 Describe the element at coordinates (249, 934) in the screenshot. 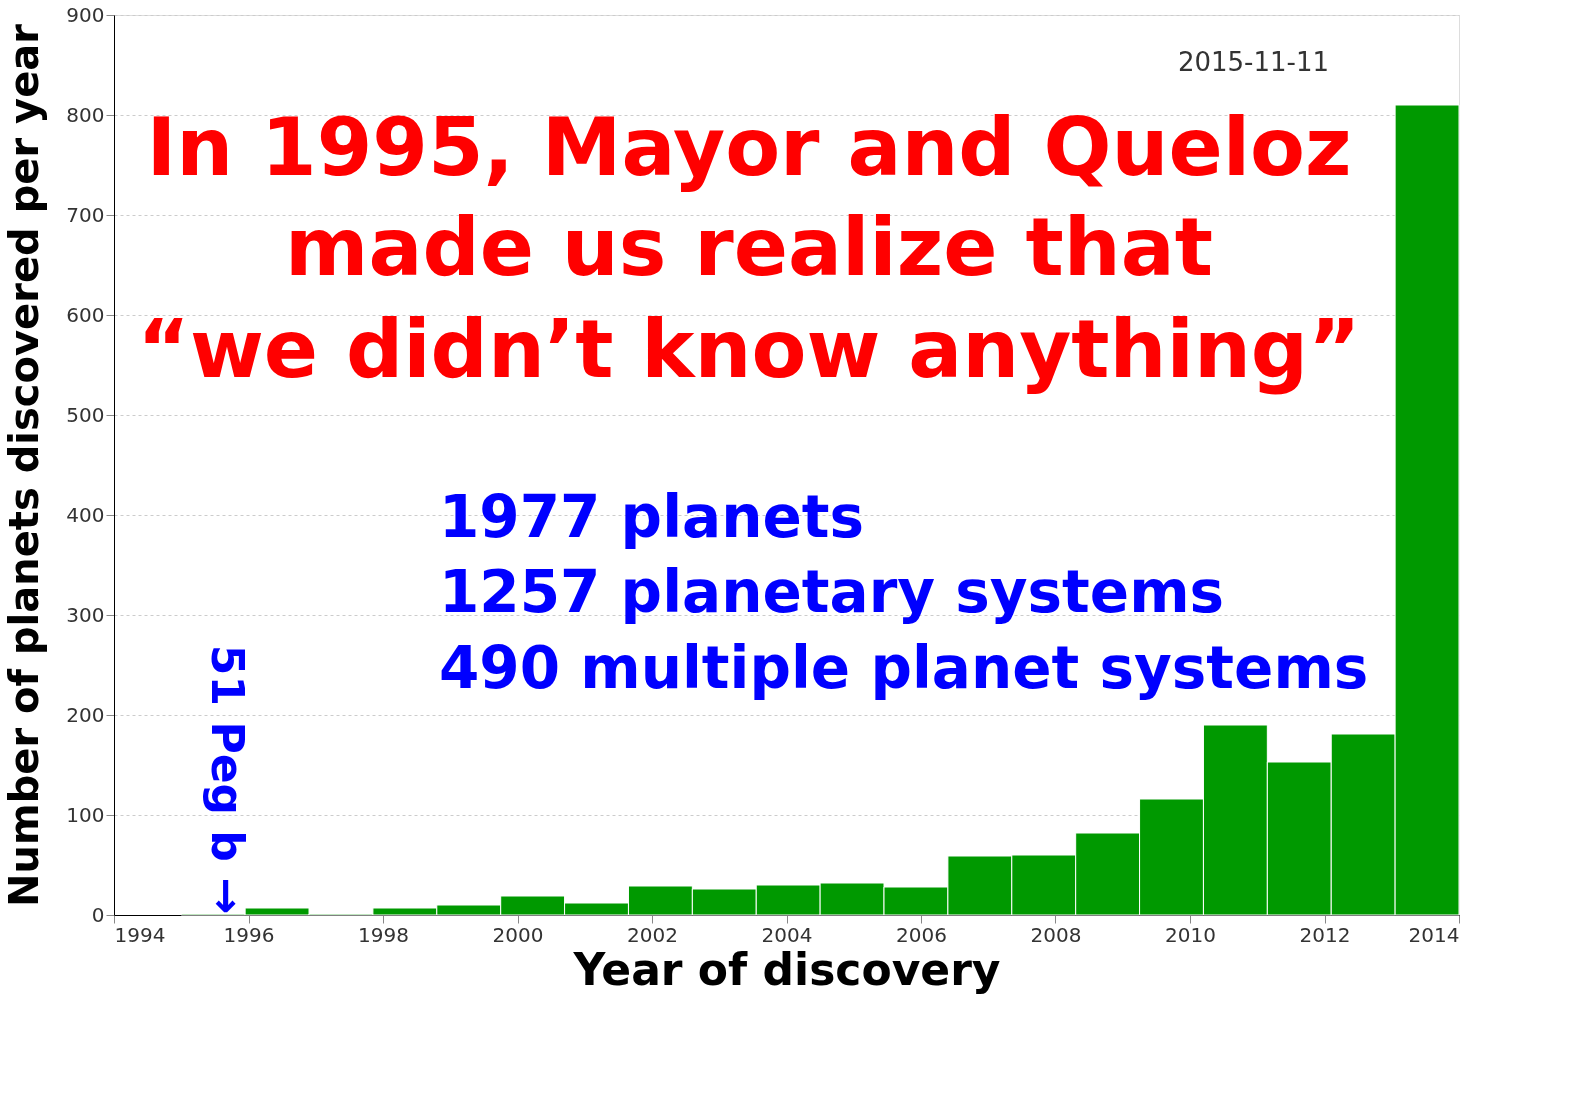

I see `x-tick-label: 1996` at that location.